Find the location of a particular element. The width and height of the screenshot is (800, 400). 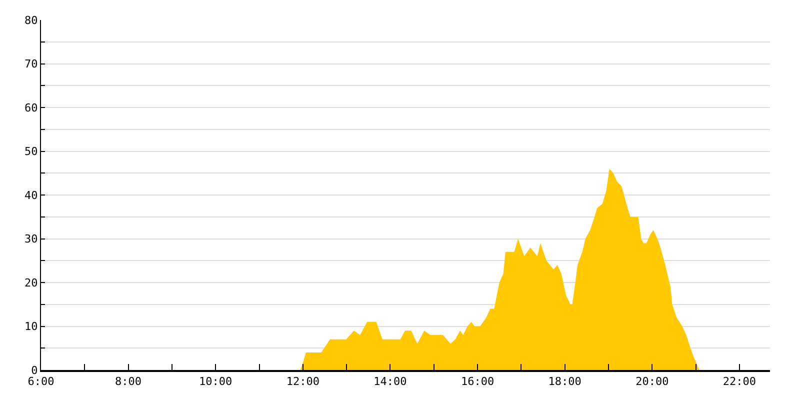

x-tick-label: 12:00 is located at coordinates (303, 381).